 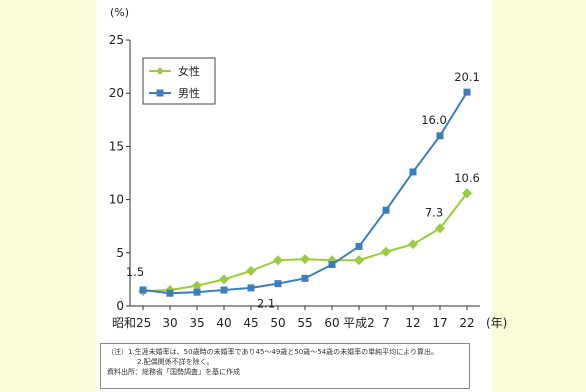 I want to click on data-label: 16.0, so click(x=434, y=120).